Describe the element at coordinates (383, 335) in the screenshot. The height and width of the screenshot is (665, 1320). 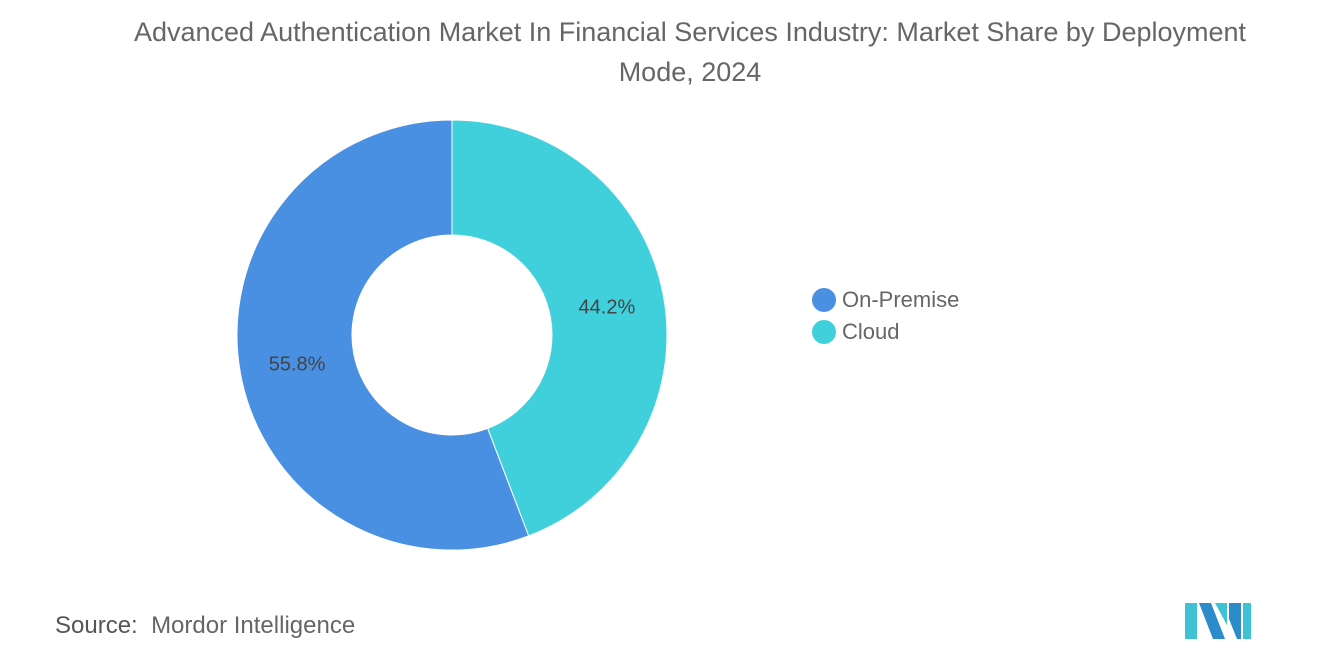
I see `slice-on-premise` at that location.